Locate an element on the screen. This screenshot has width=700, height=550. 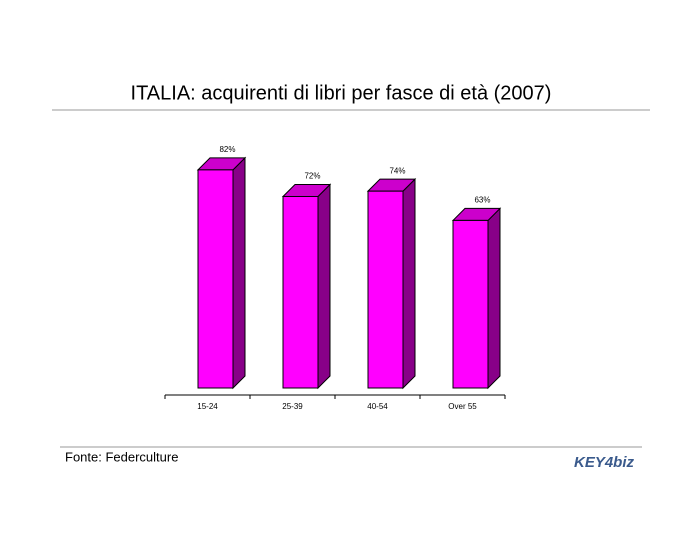
x-tick-label: 25-39 is located at coordinates (292, 406).